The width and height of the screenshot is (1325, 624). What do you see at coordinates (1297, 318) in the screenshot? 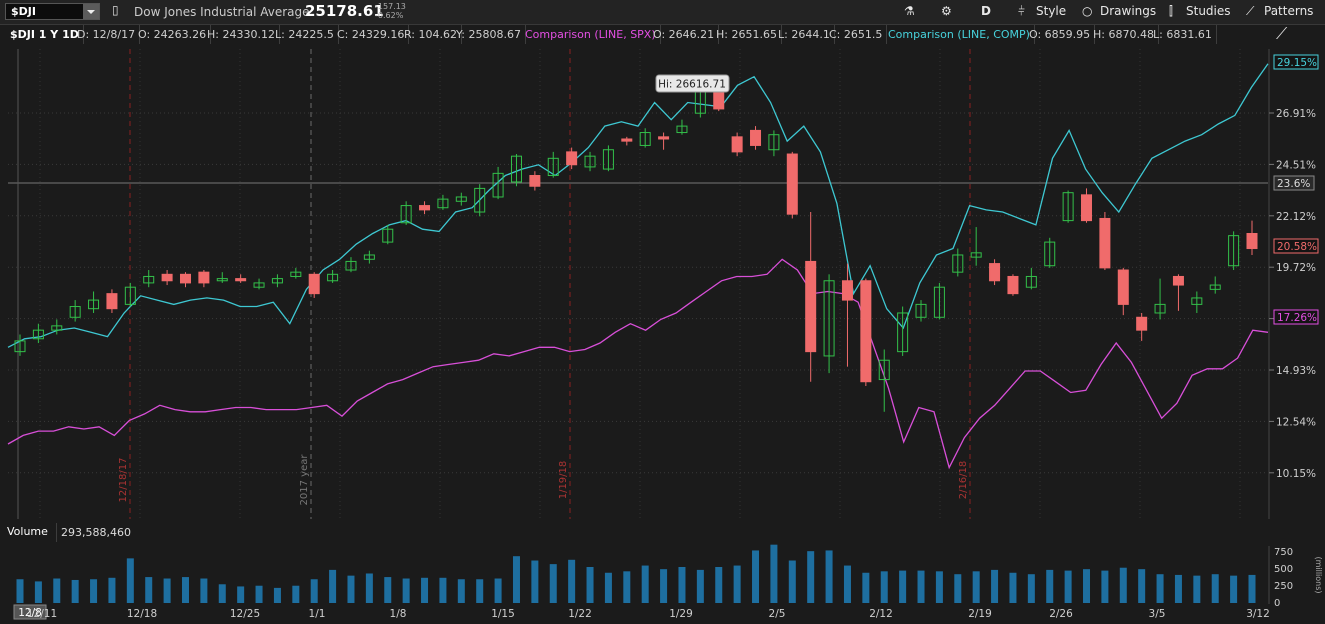
I see `value-tag: 17.26%` at bounding box center [1297, 318].